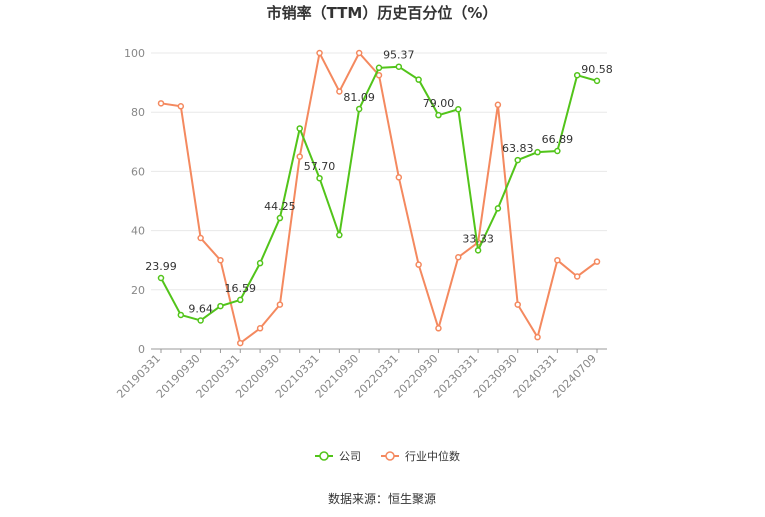 Image resolution: width=765 pixels, height=517 pixels. Describe the element at coordinates (399, 55) in the screenshot. I see `value-label: 95.37` at that location.